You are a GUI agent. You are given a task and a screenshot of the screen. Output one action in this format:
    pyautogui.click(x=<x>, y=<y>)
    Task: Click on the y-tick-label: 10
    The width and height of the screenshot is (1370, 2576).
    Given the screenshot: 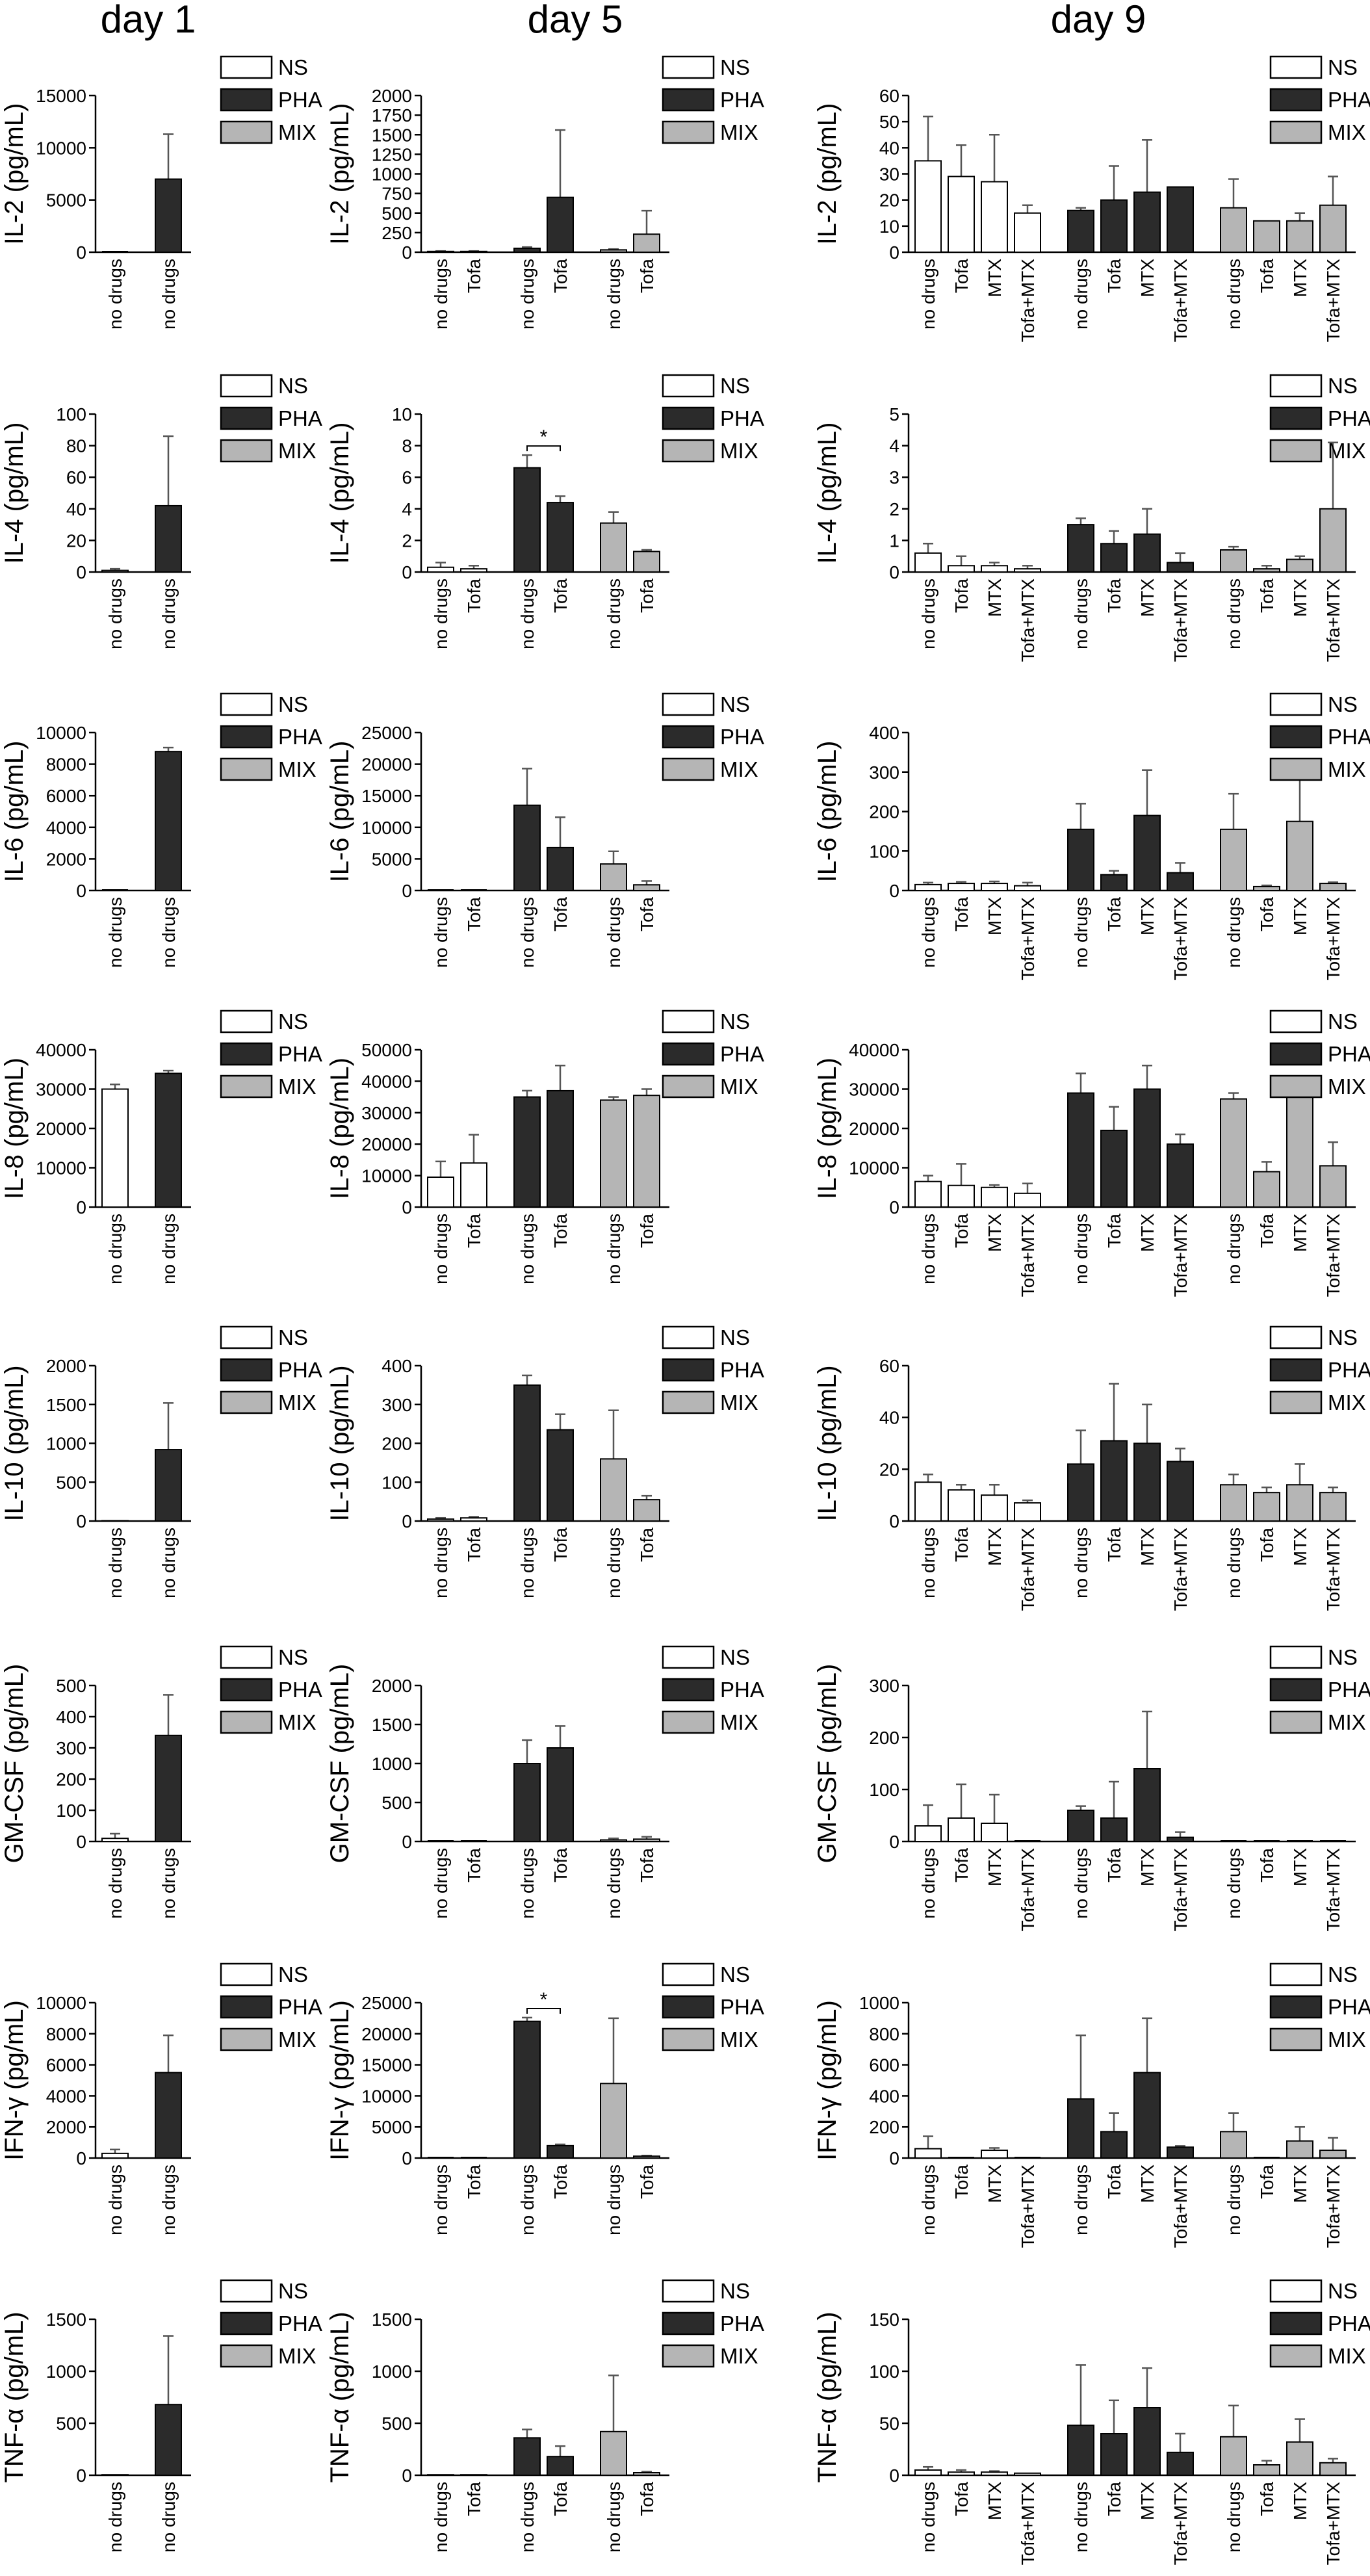 What is the action you would take?
    pyautogui.click(x=402, y=414)
    